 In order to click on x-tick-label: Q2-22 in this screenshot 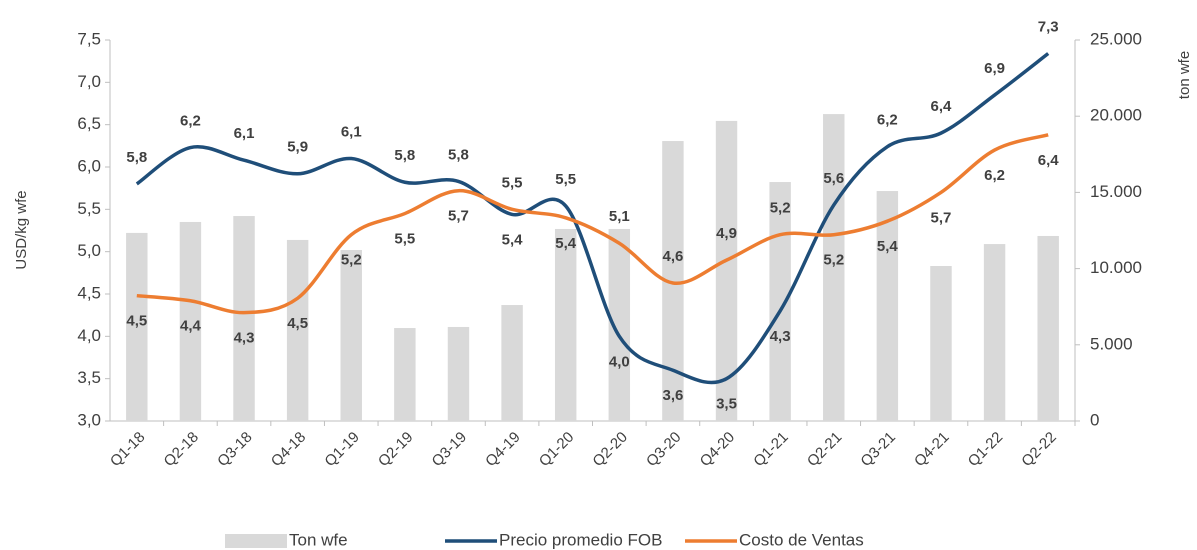, I will do `click(1039, 450)`.